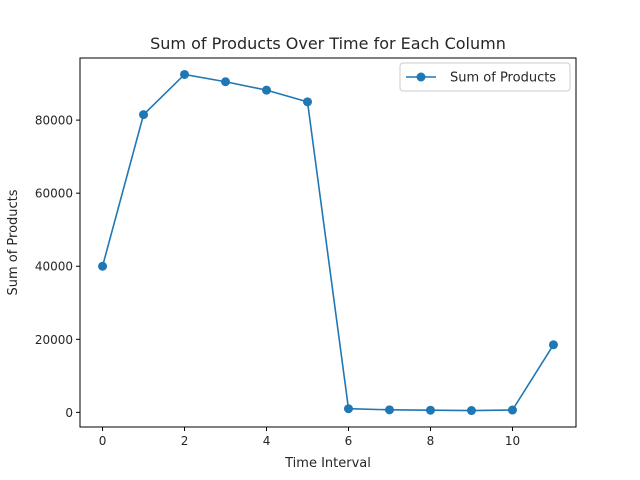 The width and height of the screenshot is (640, 480). What do you see at coordinates (512, 441) in the screenshot?
I see `x-tick-label: 10` at bounding box center [512, 441].